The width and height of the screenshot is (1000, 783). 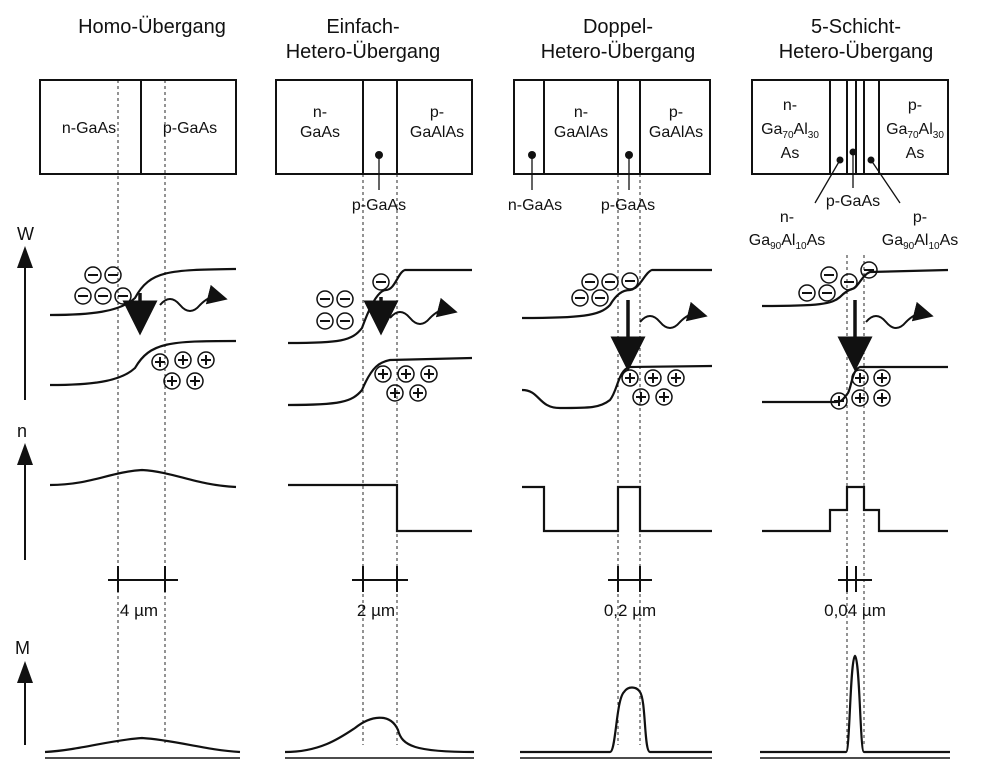 I want to click on layer-label-p-line-3: As, so click(x=915, y=153).